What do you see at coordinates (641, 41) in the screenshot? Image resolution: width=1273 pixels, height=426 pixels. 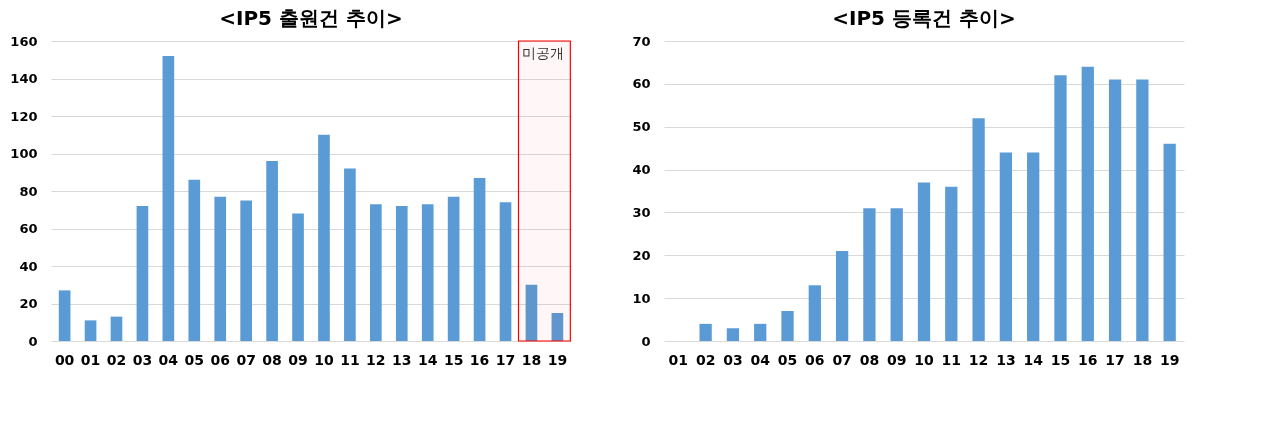 I see `y-tick-label: 70` at bounding box center [641, 41].